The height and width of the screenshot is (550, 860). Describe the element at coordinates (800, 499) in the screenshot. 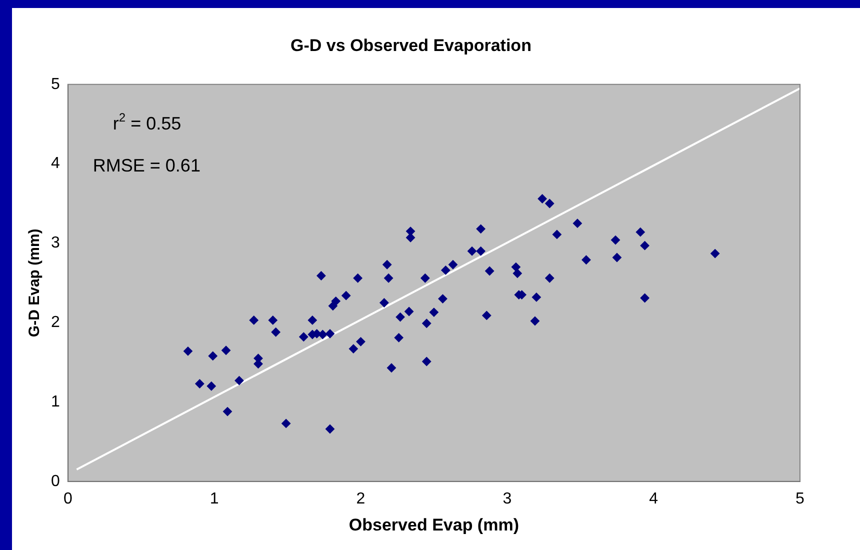

I see `x-tick-label: 5` at that location.